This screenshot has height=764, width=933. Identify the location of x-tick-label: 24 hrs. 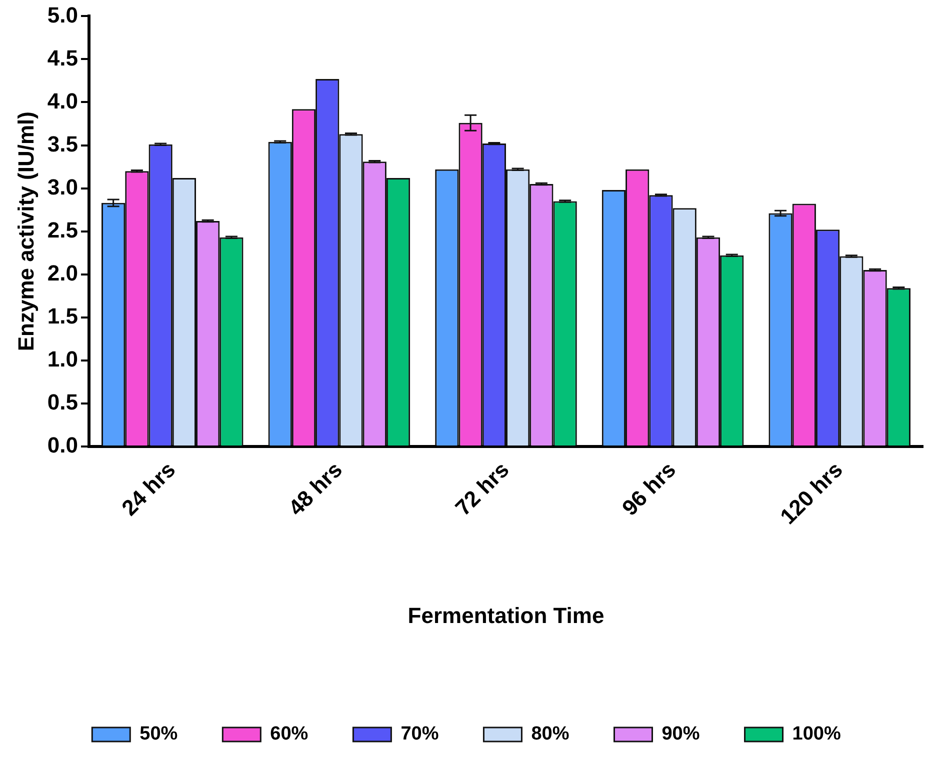
(148, 488).